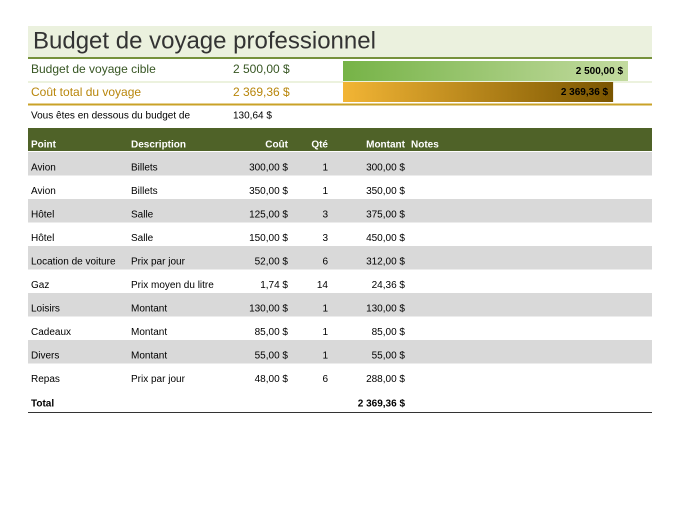 The width and height of the screenshot is (675, 520). Describe the element at coordinates (51, 332) in the screenshot. I see `cell: Cadeaux` at that location.